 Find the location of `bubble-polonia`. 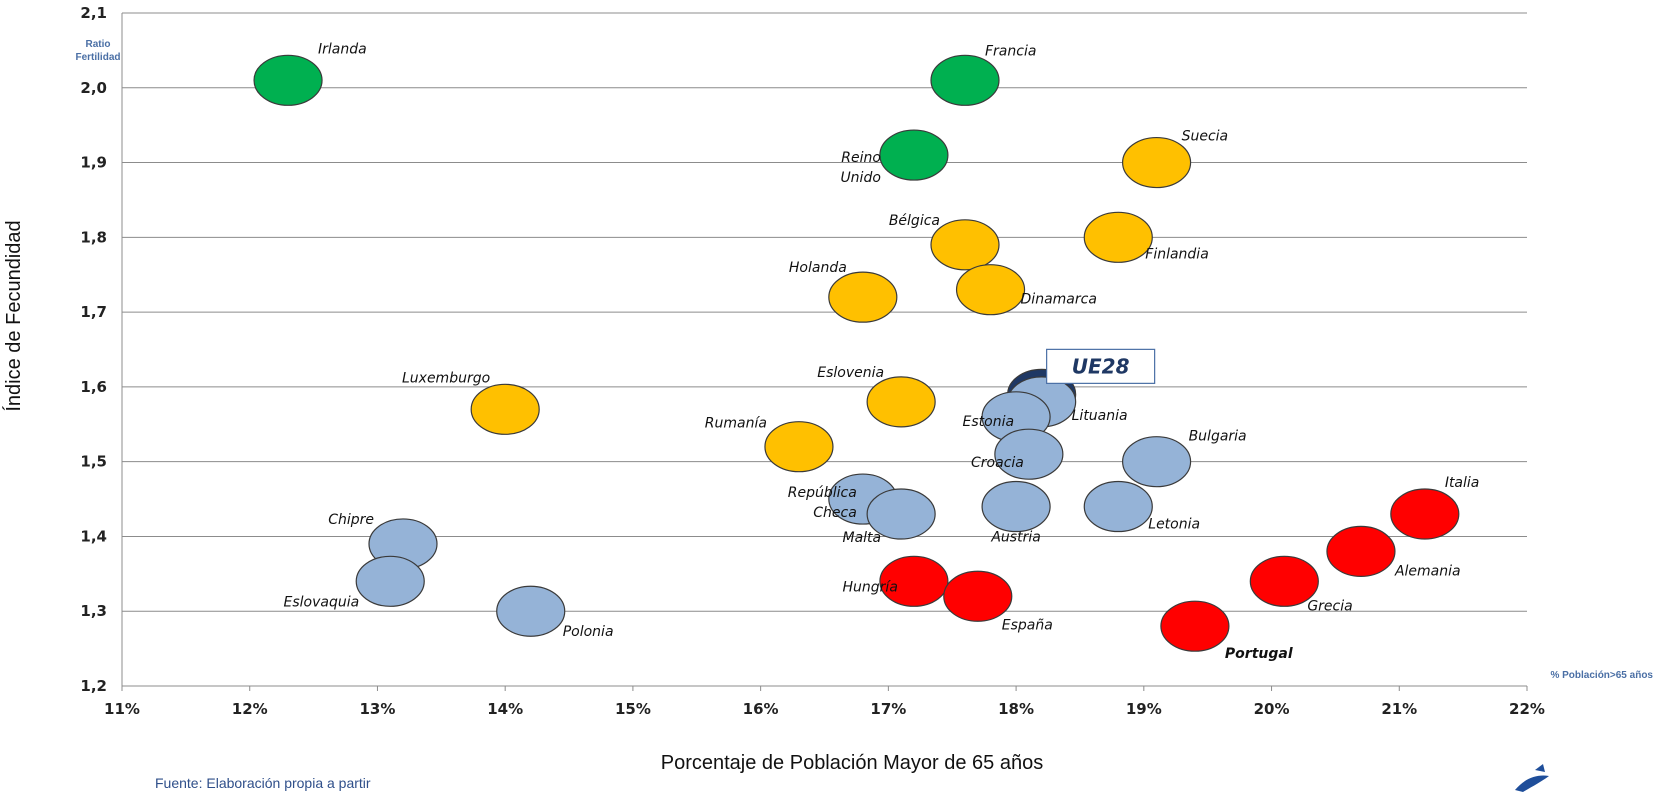

bubble-polonia is located at coordinates (531, 611).